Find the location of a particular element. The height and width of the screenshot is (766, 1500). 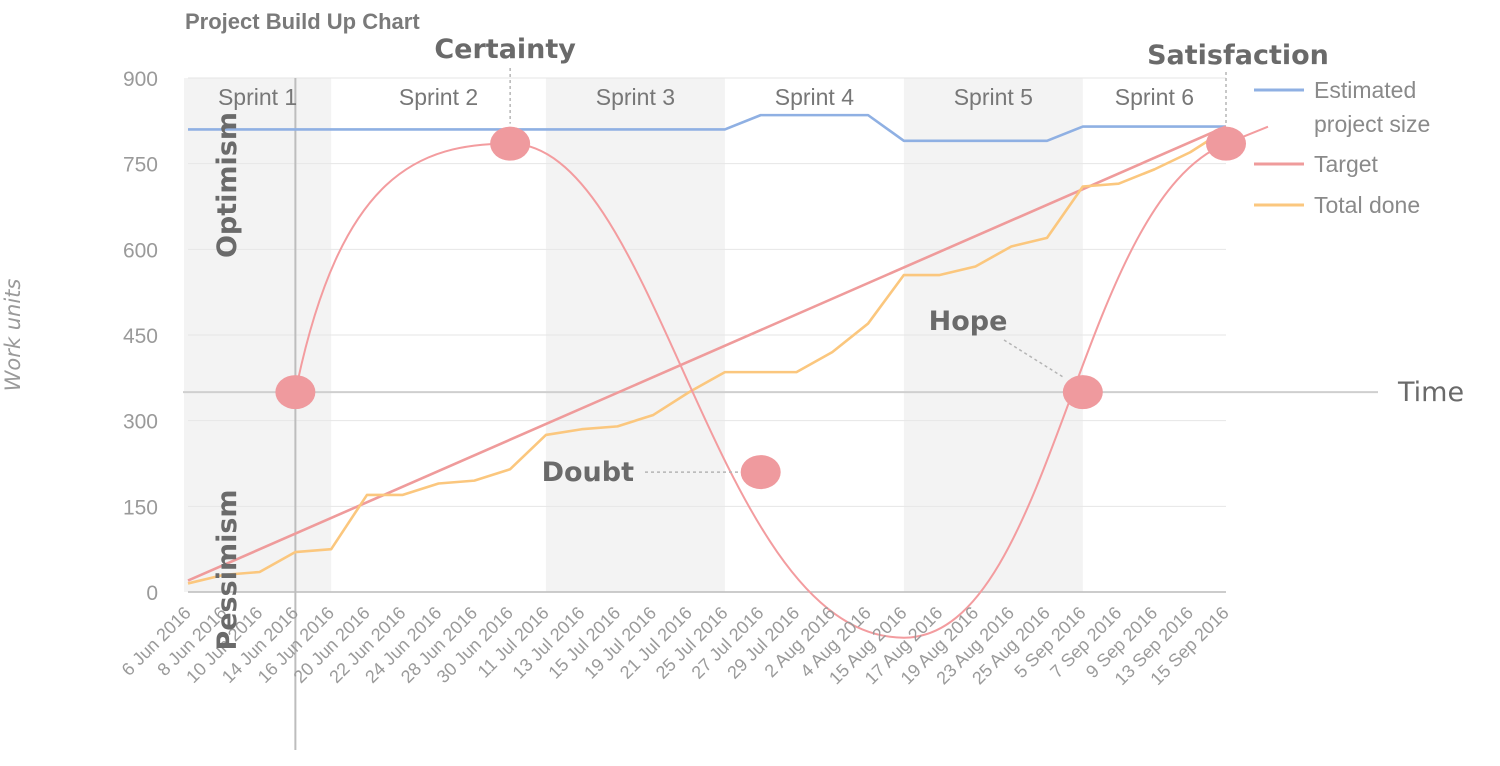

sprint-label: Sprint 4 is located at coordinates (814, 97).